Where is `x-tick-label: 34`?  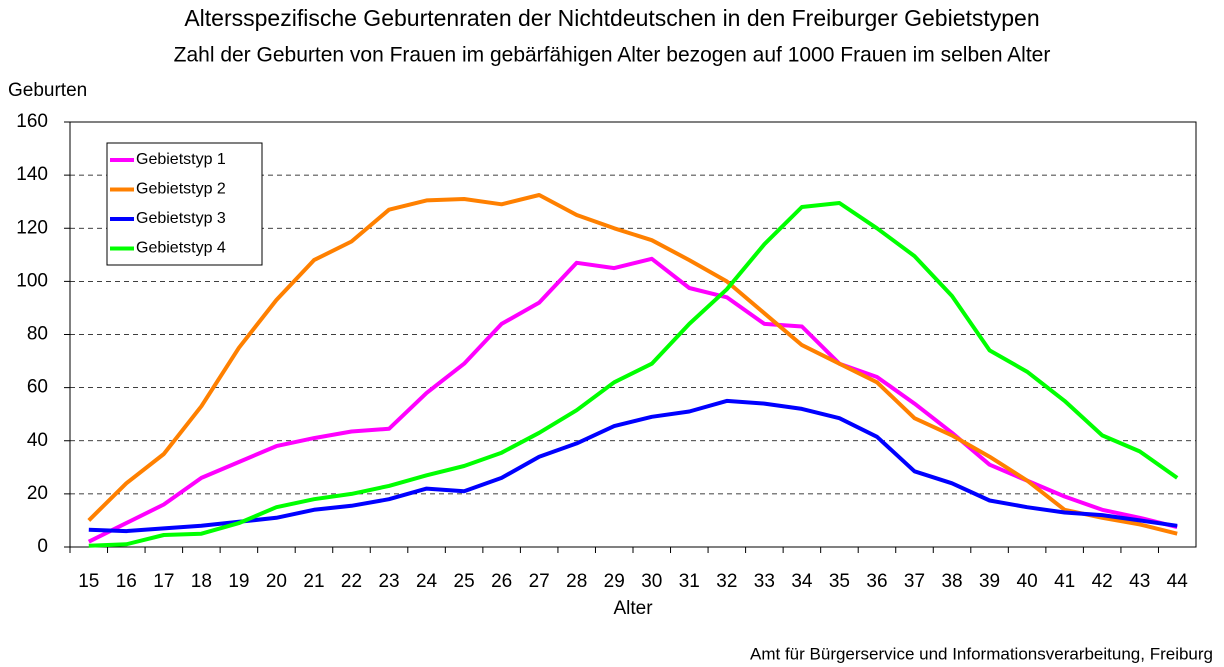
x-tick-label: 34 is located at coordinates (802, 581).